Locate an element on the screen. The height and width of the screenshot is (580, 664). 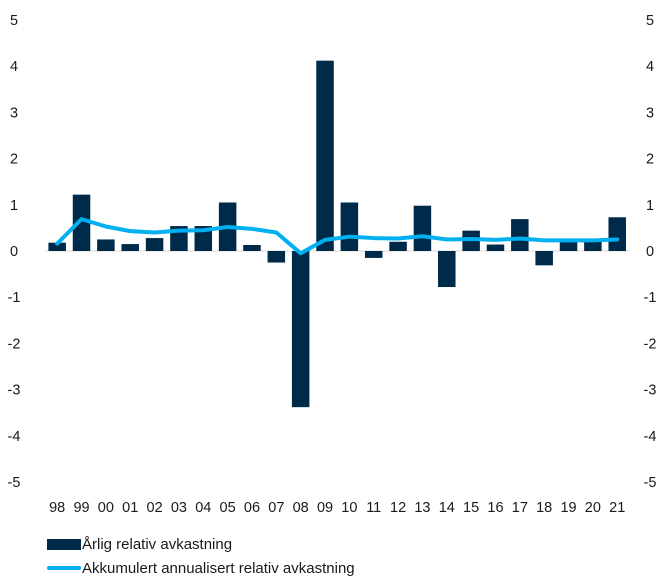
y-tick-label-right: 4 is located at coordinates (650, 67).